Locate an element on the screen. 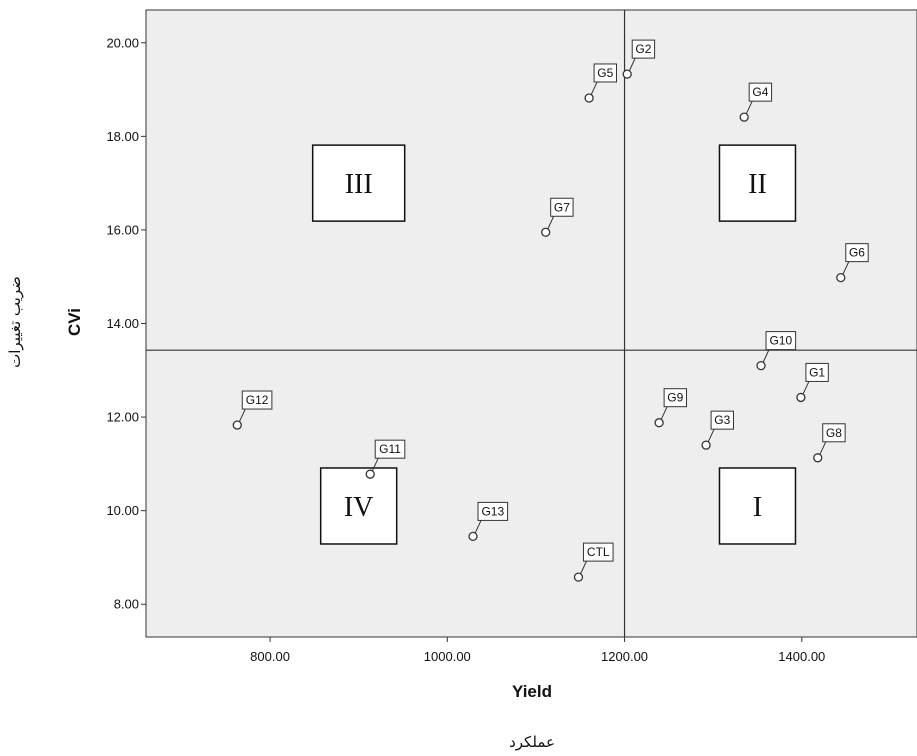 This screenshot has height=756, width=917. point-label: G1 is located at coordinates (817, 372).